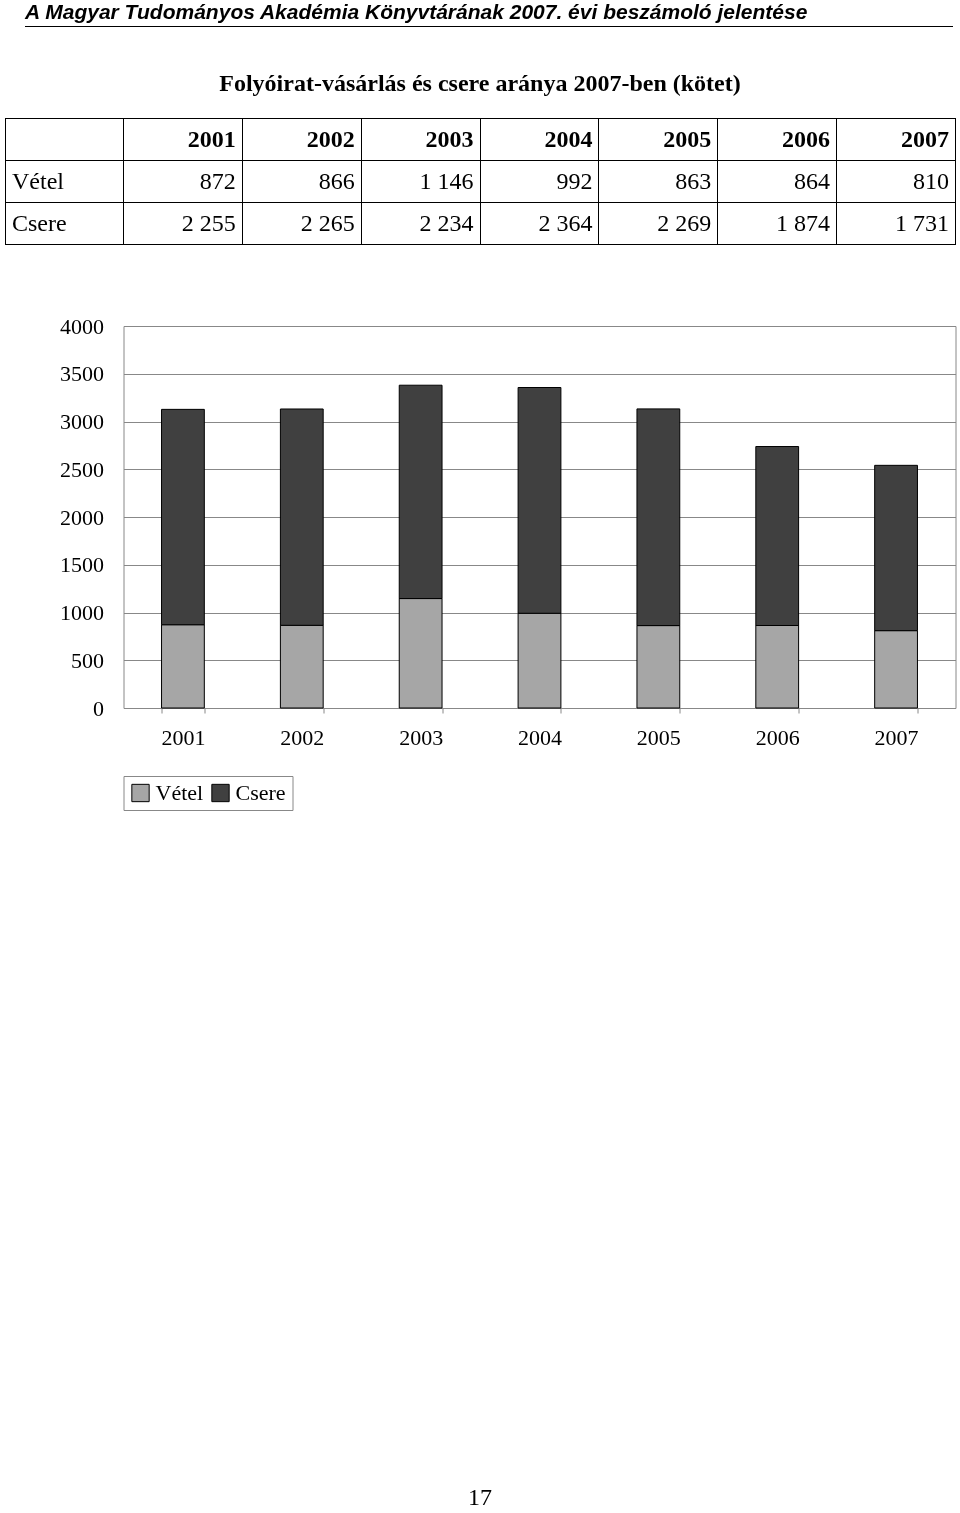  I want to click on x-tick-label: 2007, so click(896, 737).